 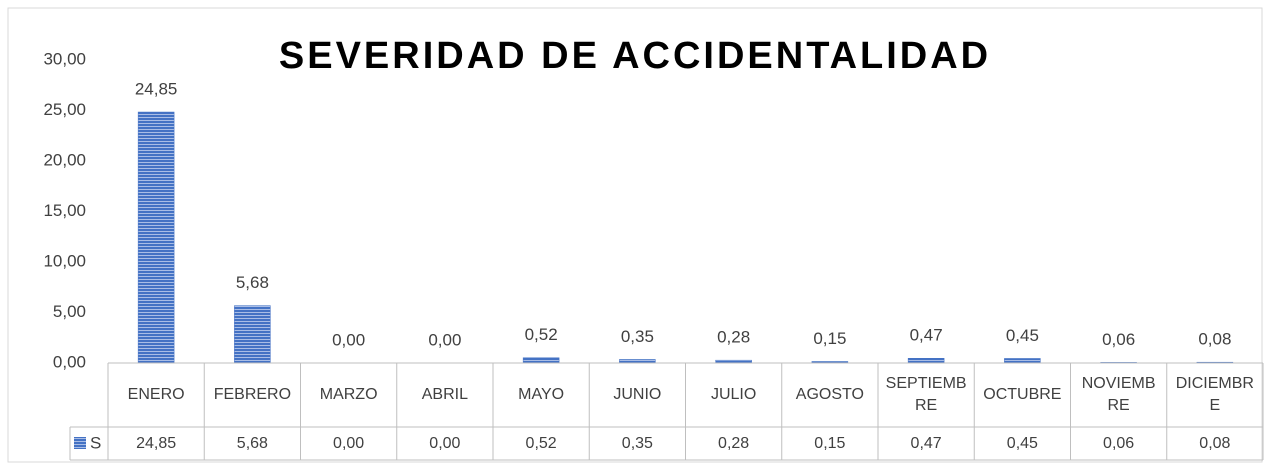 What do you see at coordinates (64, 109) in the screenshot?
I see `y-tick-label: 25,00` at bounding box center [64, 109].